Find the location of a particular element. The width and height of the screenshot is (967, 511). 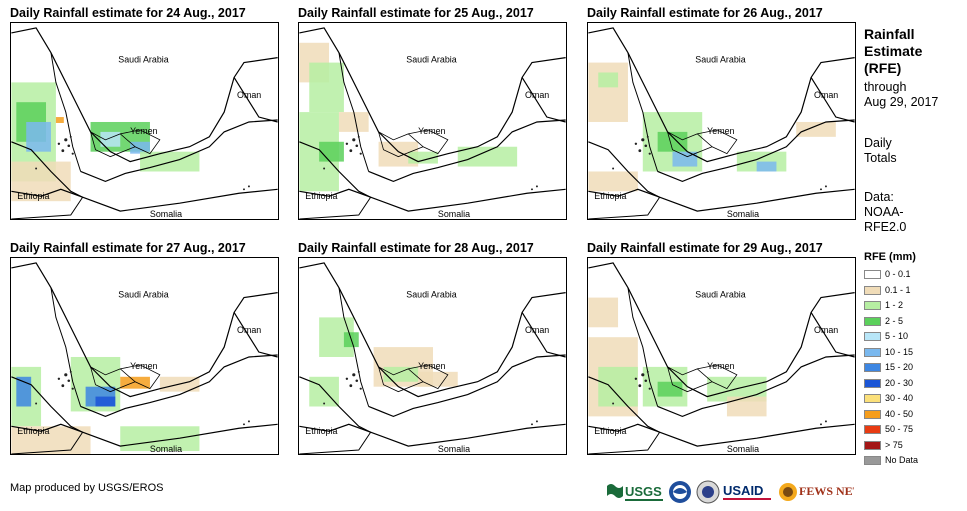

through-date: through Aug 29, 2017 is located at coordinates (901, 94).